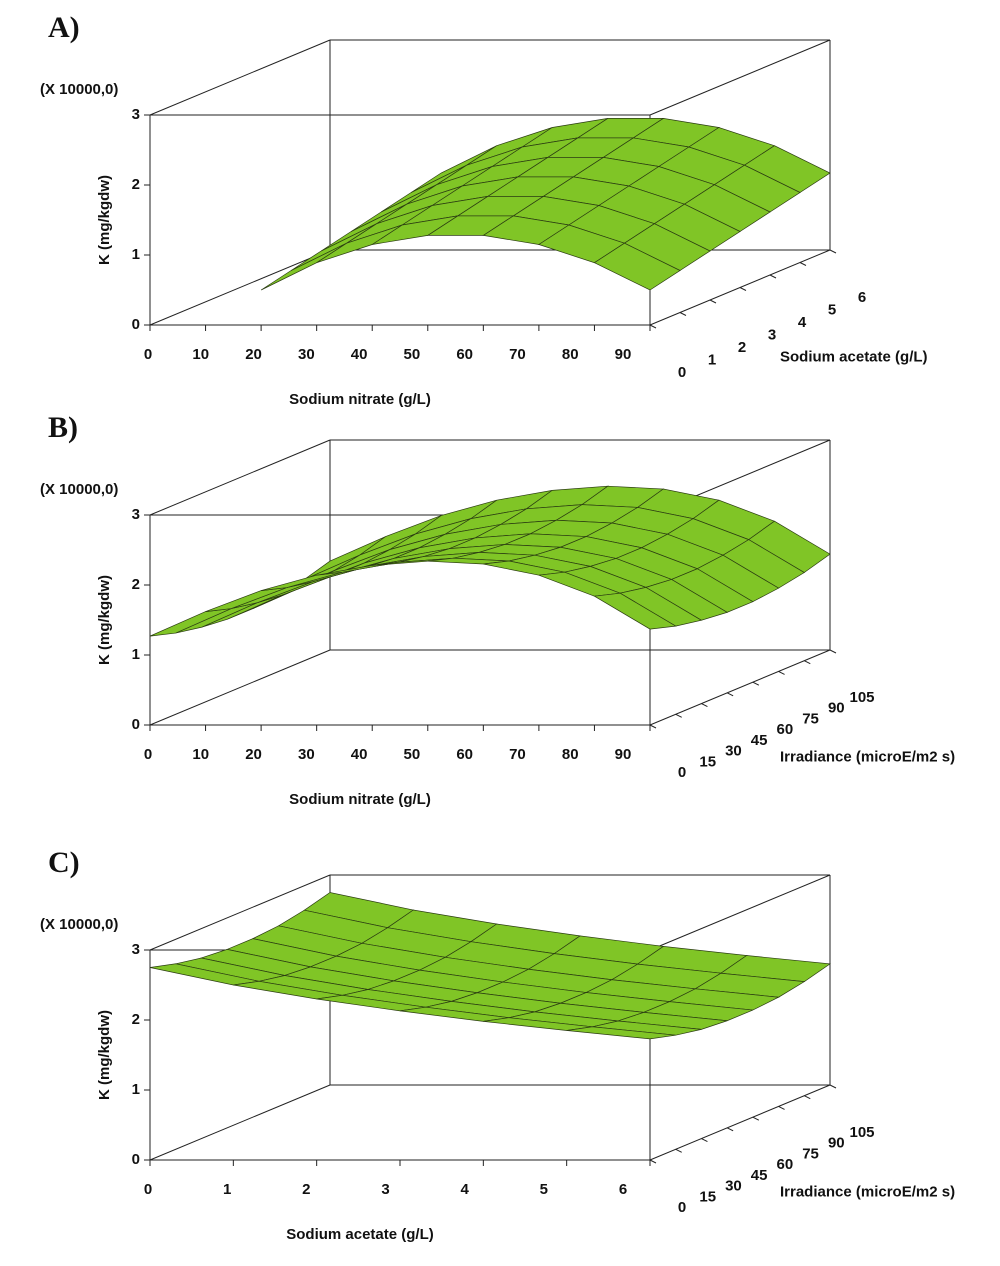 The height and width of the screenshot is (1266, 1000). I want to click on y-tick-label: 60, so click(785, 1164).